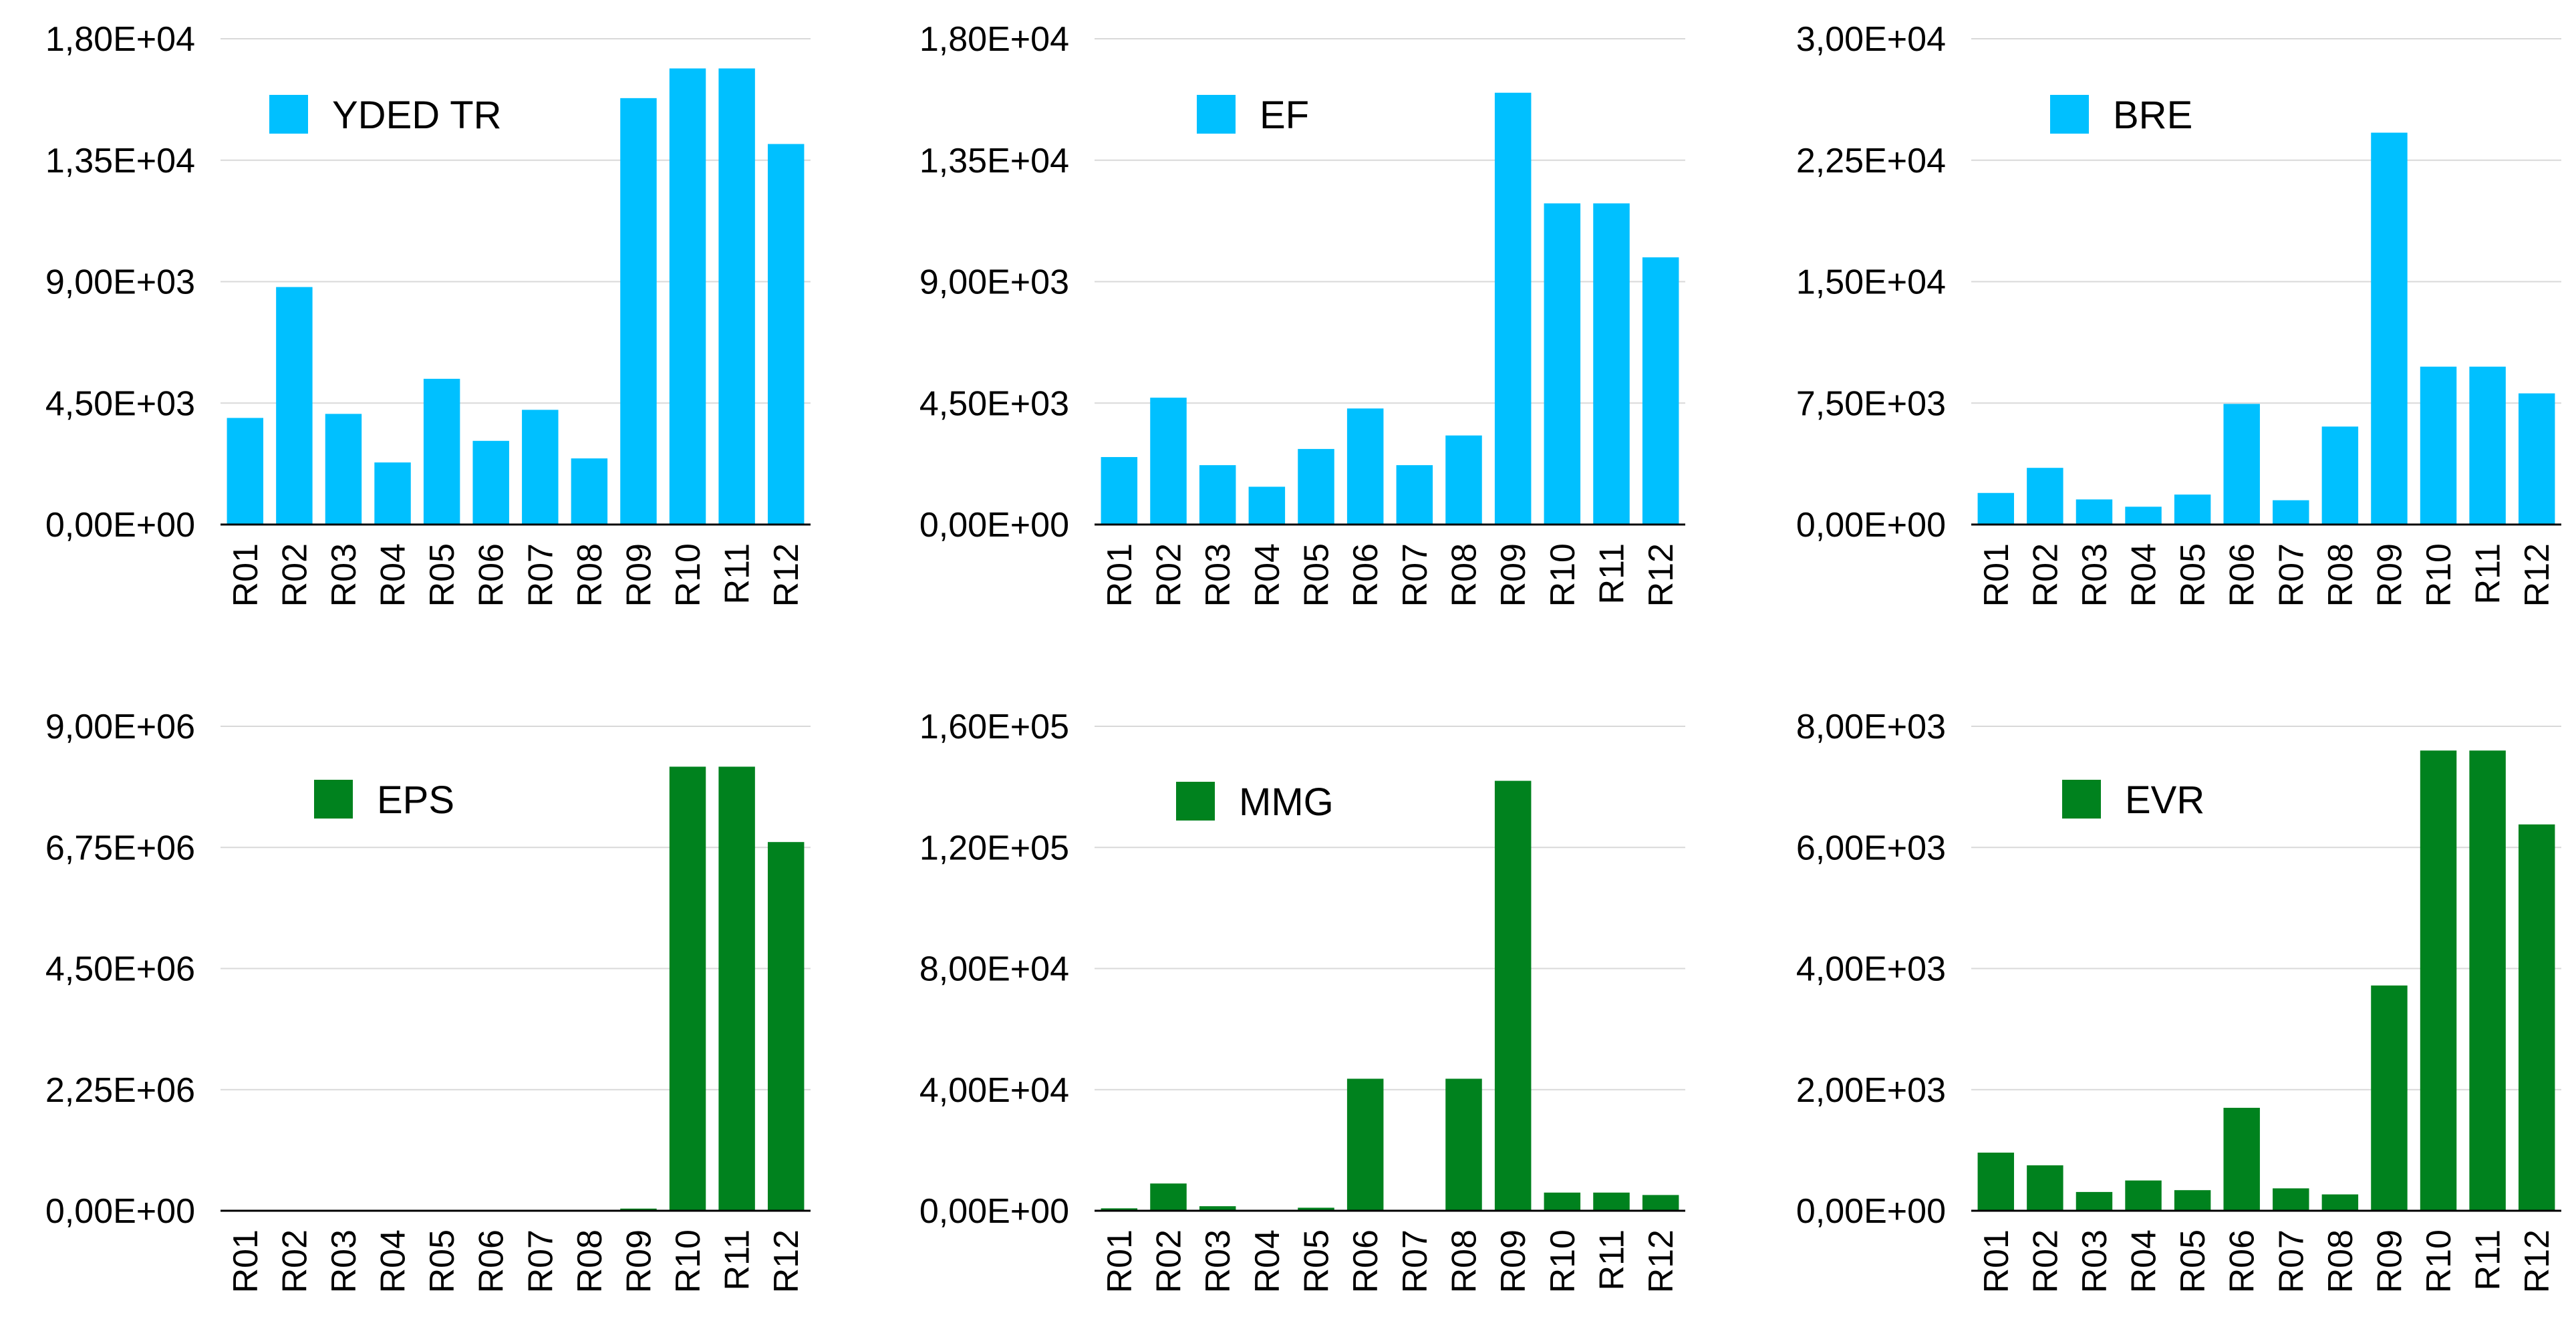 The height and width of the screenshot is (1321, 2576). I want to click on legend-label: EVR, so click(2164, 800).